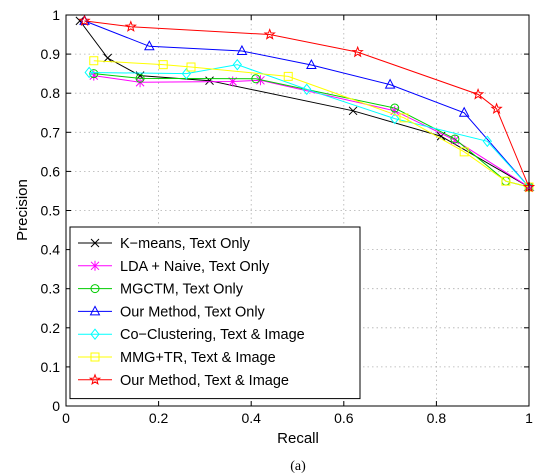  Describe the element at coordinates (51, 289) in the screenshot. I see `y-tick-label: 0.3` at that location.